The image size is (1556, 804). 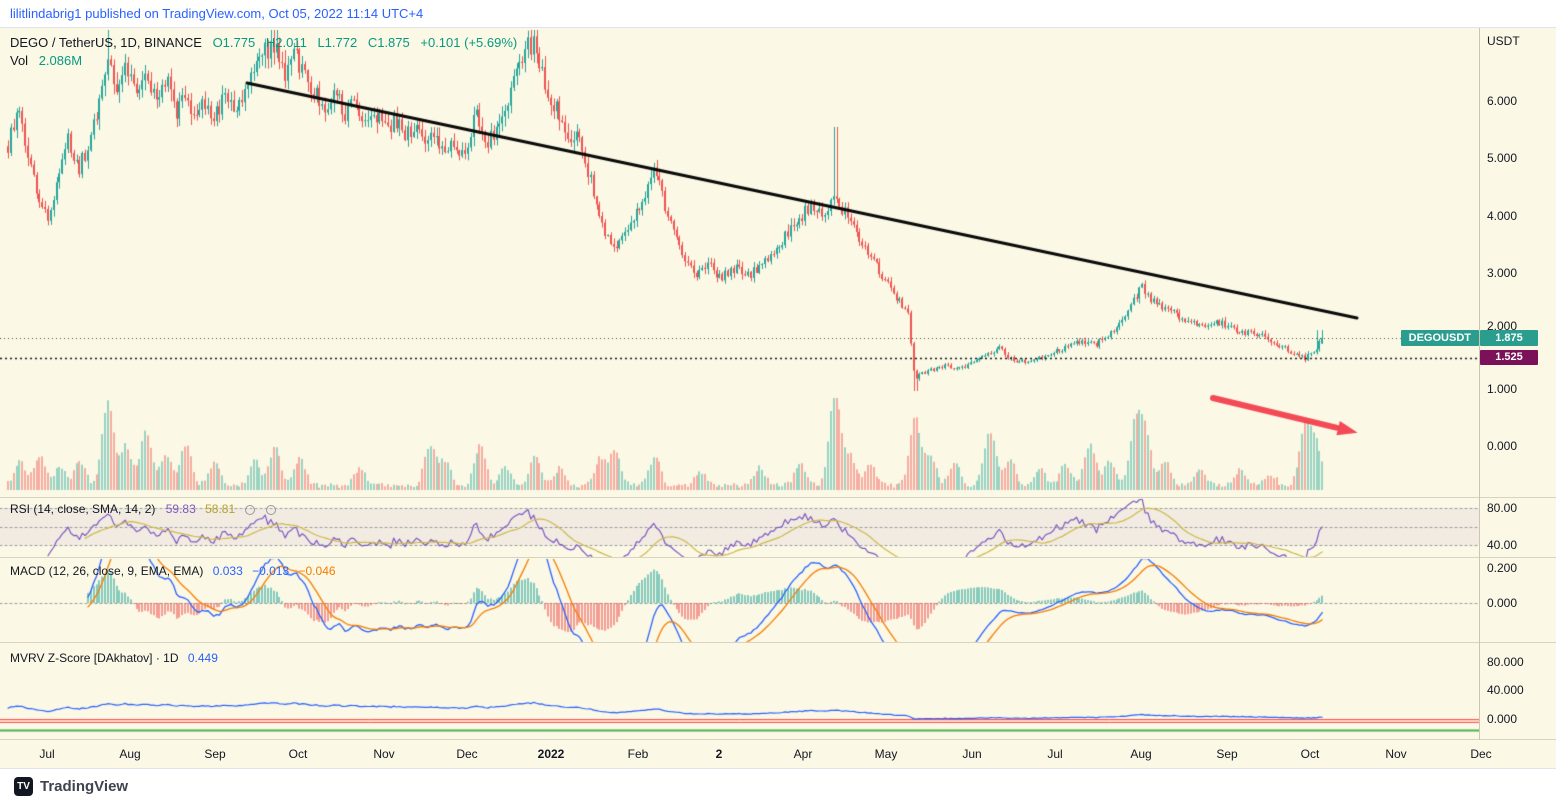 I want to click on rsi-ma-value: 58.81, so click(x=220, y=509).